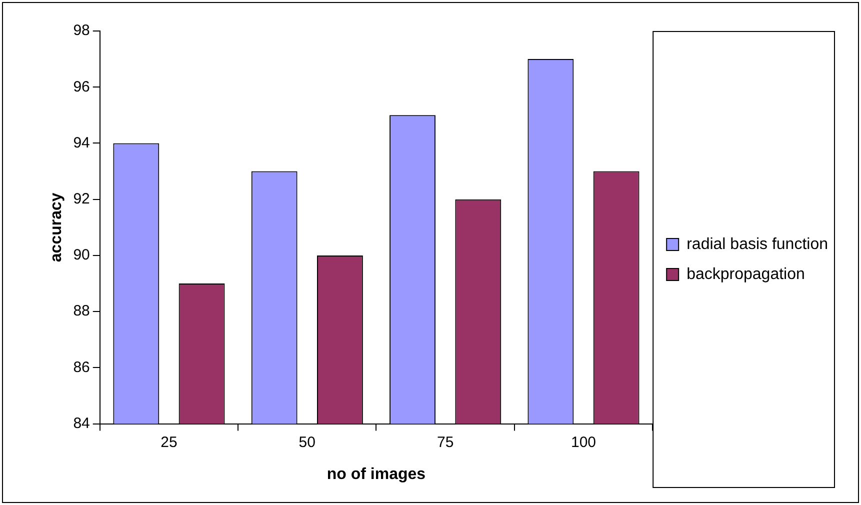 The height and width of the screenshot is (505, 861). I want to click on x-tick-label: 75, so click(445, 442).